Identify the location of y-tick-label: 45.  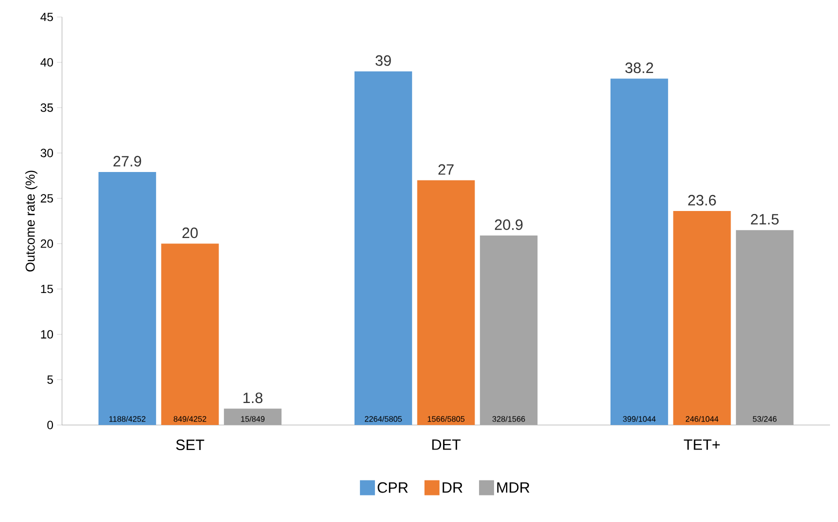
(46, 17).